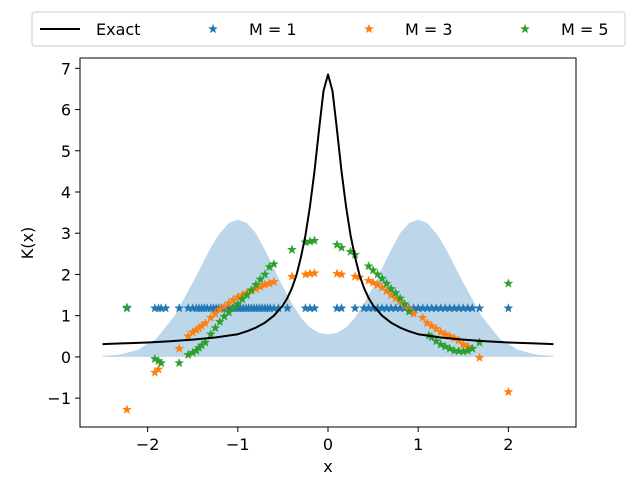 The height and width of the screenshot is (480, 640). What do you see at coordinates (273, 29) in the screenshot?
I see `legend-label-m-1: M = 1` at bounding box center [273, 29].